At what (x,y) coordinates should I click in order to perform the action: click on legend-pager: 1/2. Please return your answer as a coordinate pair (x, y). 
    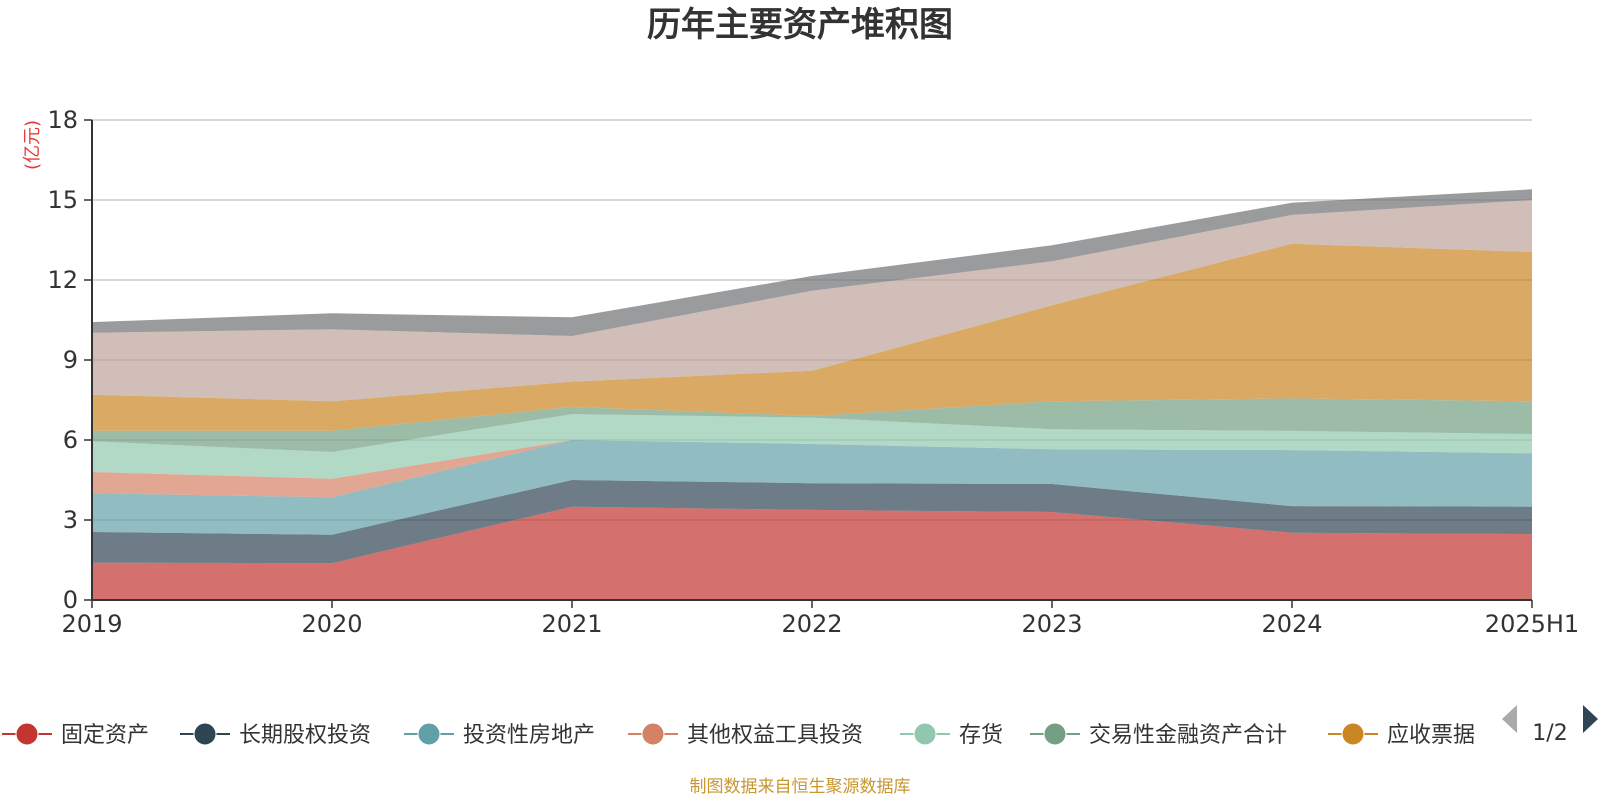
    Looking at the image, I should click on (1550, 725).